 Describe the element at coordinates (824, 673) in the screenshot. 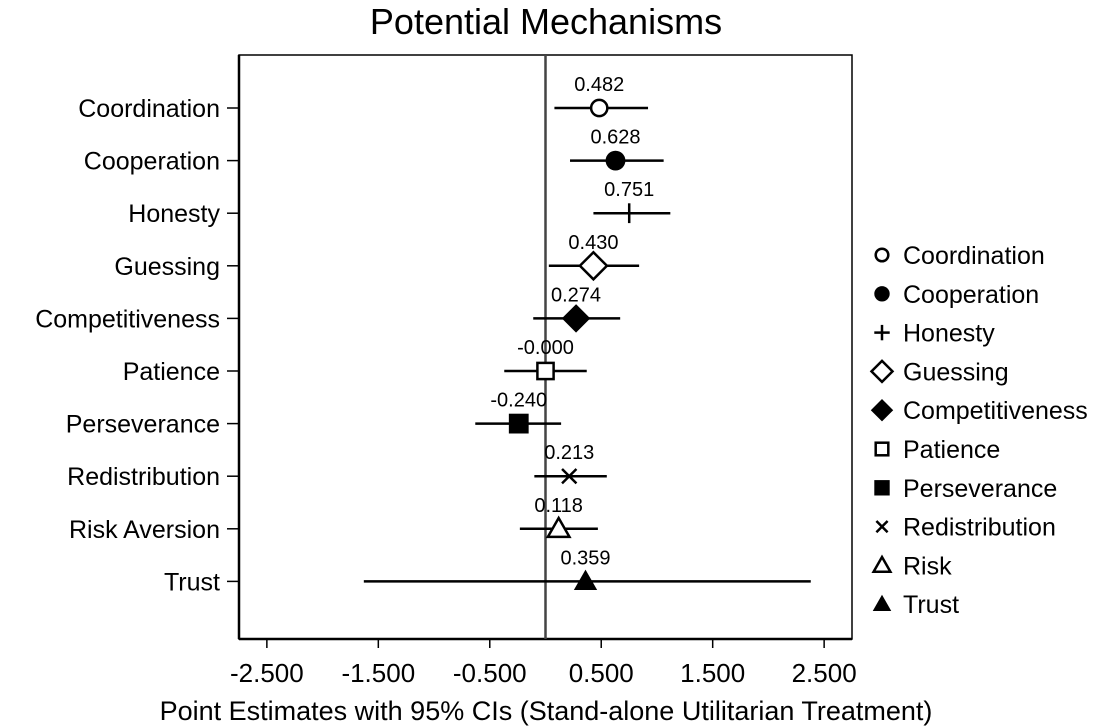

I see `x-tick-label: 2.500` at that location.